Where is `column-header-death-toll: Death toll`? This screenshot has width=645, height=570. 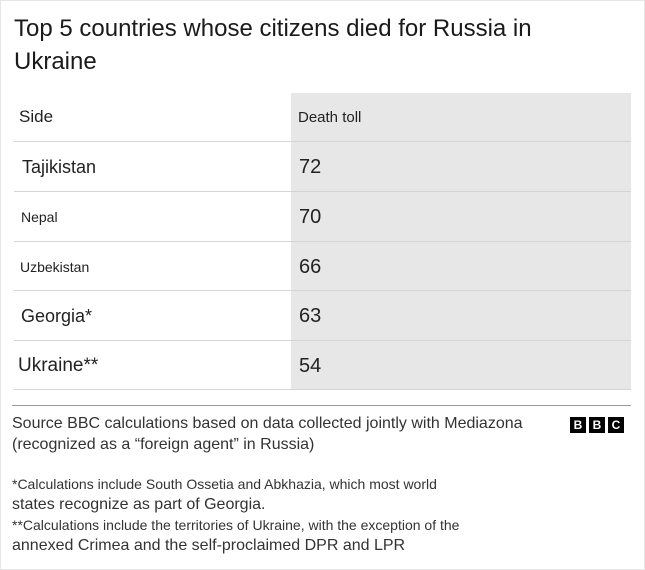
column-header-death-toll: Death toll is located at coordinates (330, 117).